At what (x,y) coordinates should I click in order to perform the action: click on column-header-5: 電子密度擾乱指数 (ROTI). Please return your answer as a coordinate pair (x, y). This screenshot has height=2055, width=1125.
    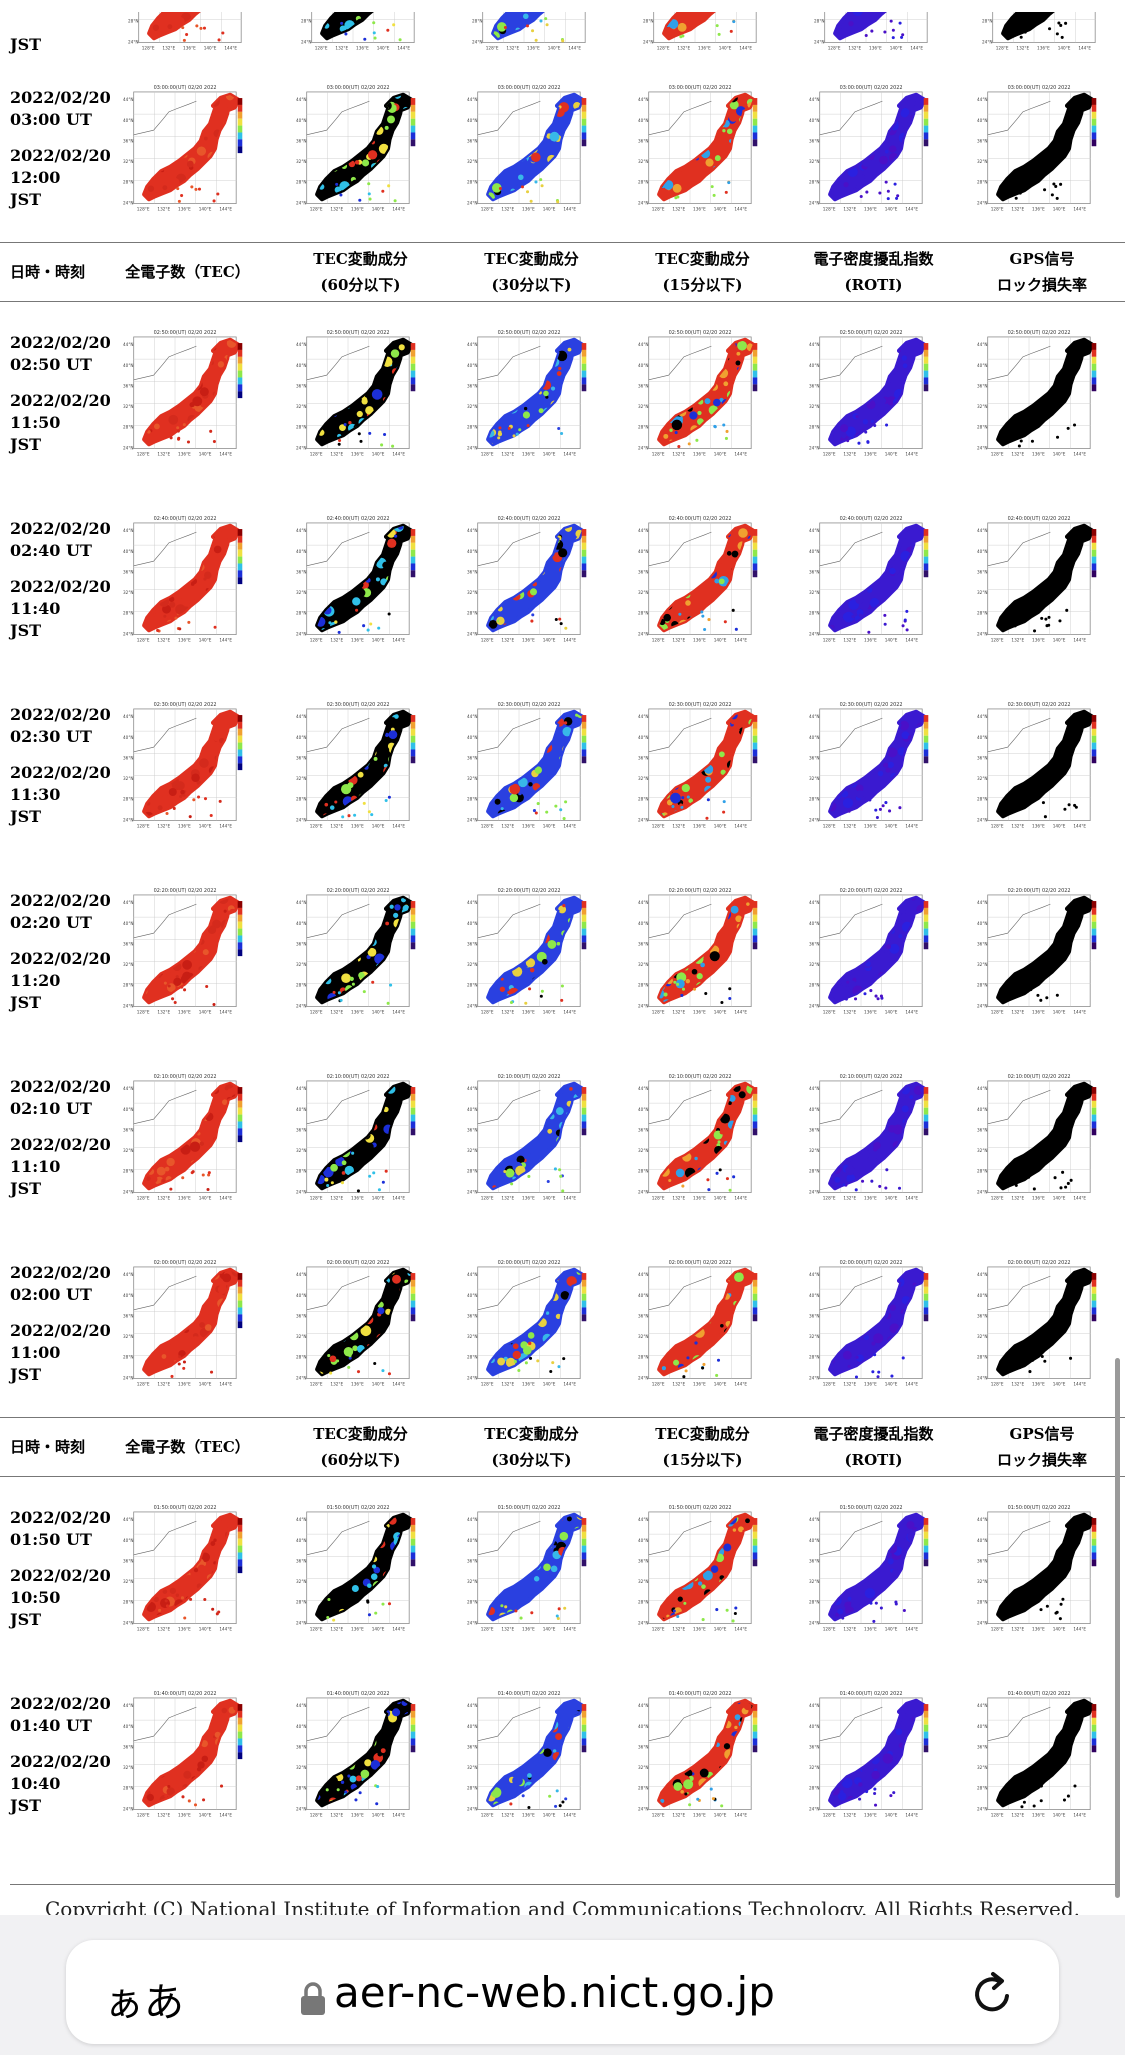
    Looking at the image, I should click on (873, 1446).